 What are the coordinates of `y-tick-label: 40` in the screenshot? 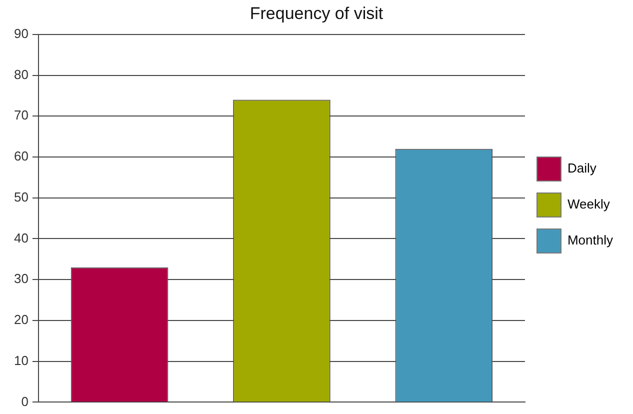 It's located at (21, 238).